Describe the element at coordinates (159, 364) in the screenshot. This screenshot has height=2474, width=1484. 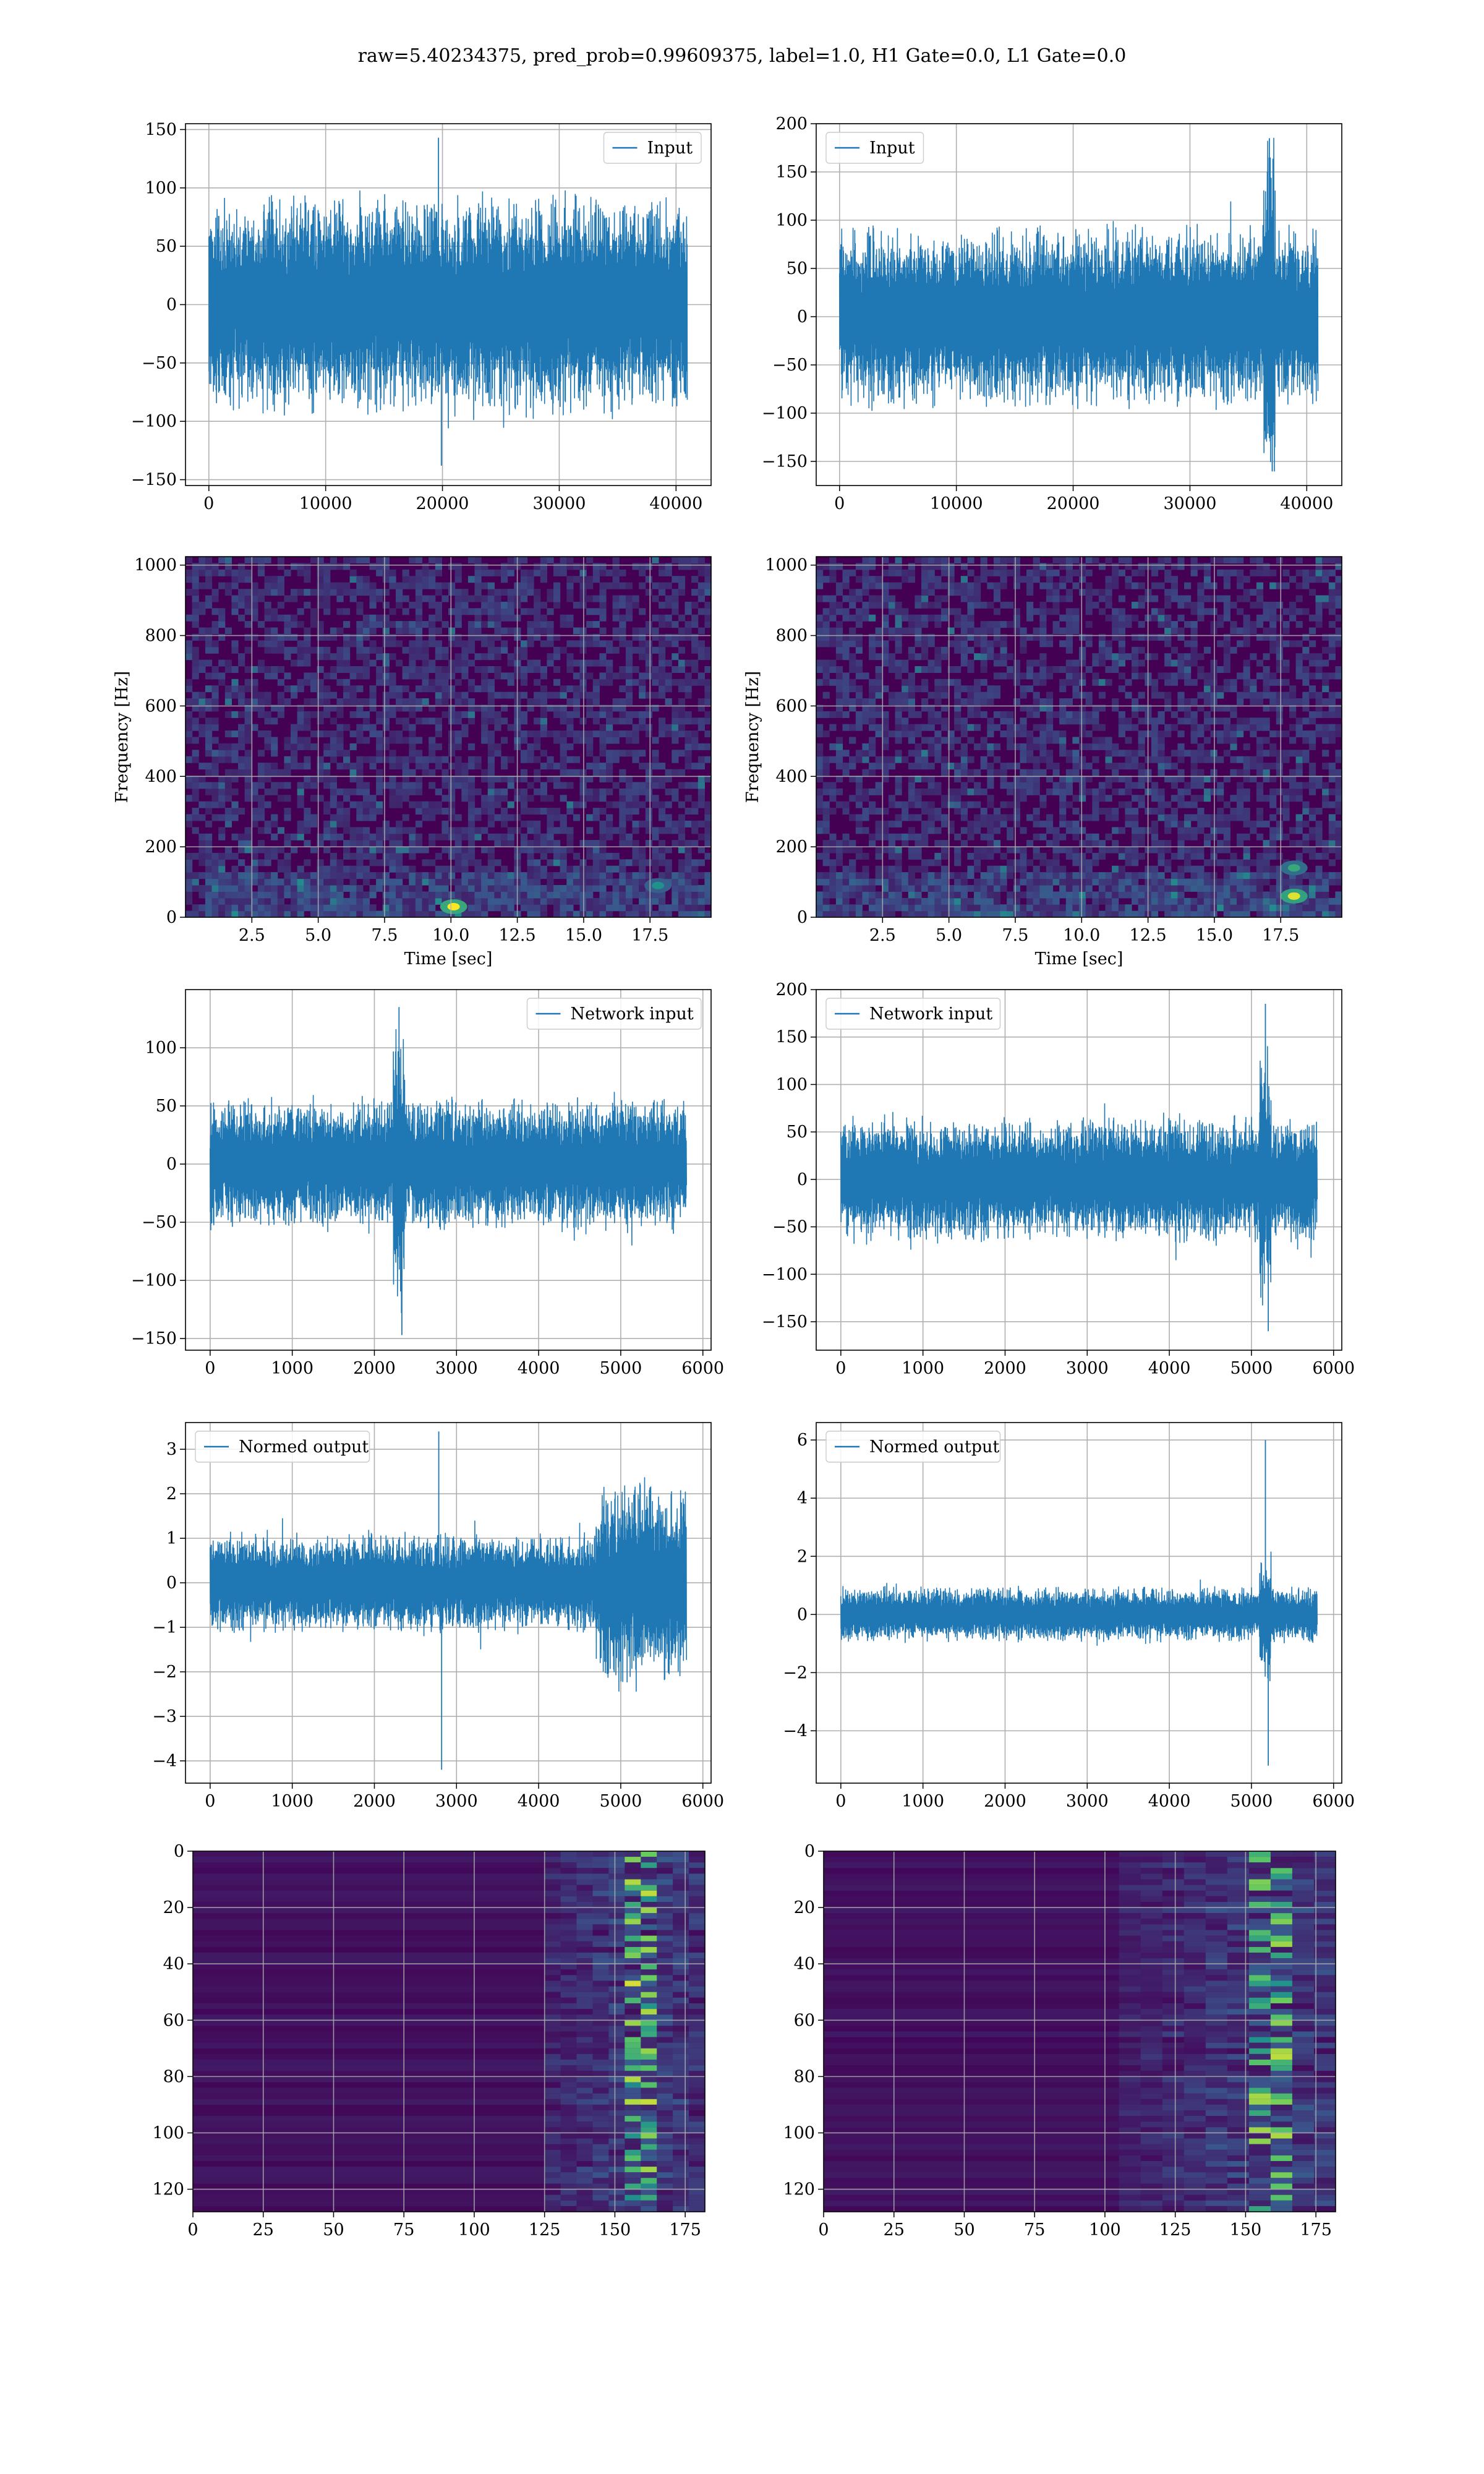
I see `y-tick-label: −50` at that location.